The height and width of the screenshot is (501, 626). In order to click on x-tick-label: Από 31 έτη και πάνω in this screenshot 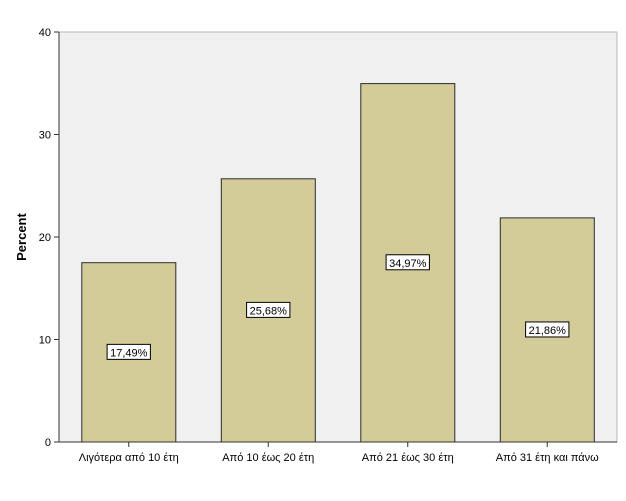, I will do `click(547, 458)`.